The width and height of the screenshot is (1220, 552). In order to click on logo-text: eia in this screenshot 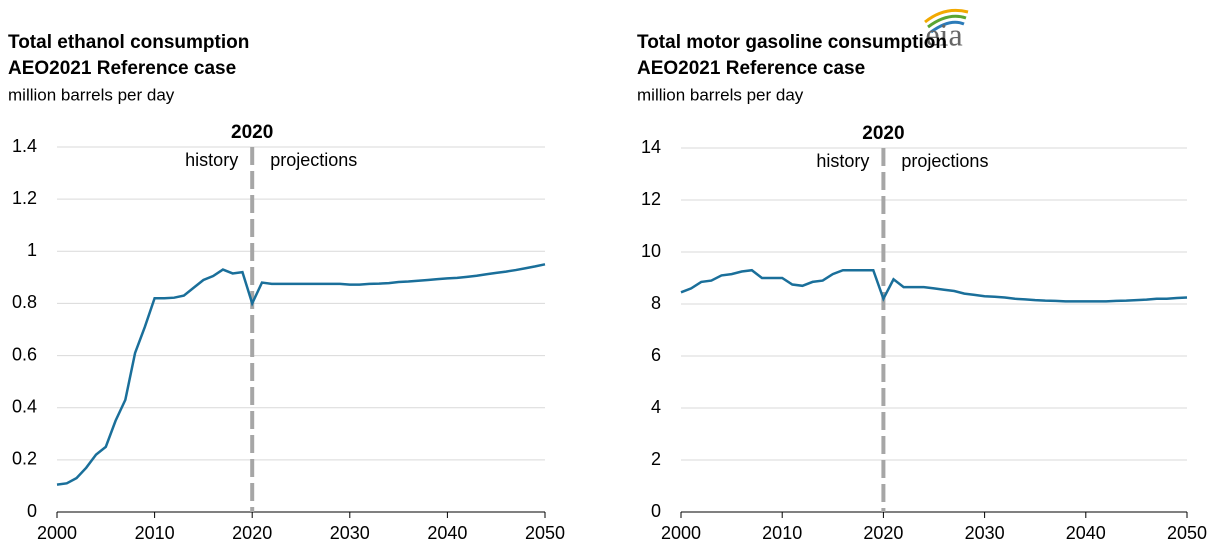, I will do `click(943, 34)`.